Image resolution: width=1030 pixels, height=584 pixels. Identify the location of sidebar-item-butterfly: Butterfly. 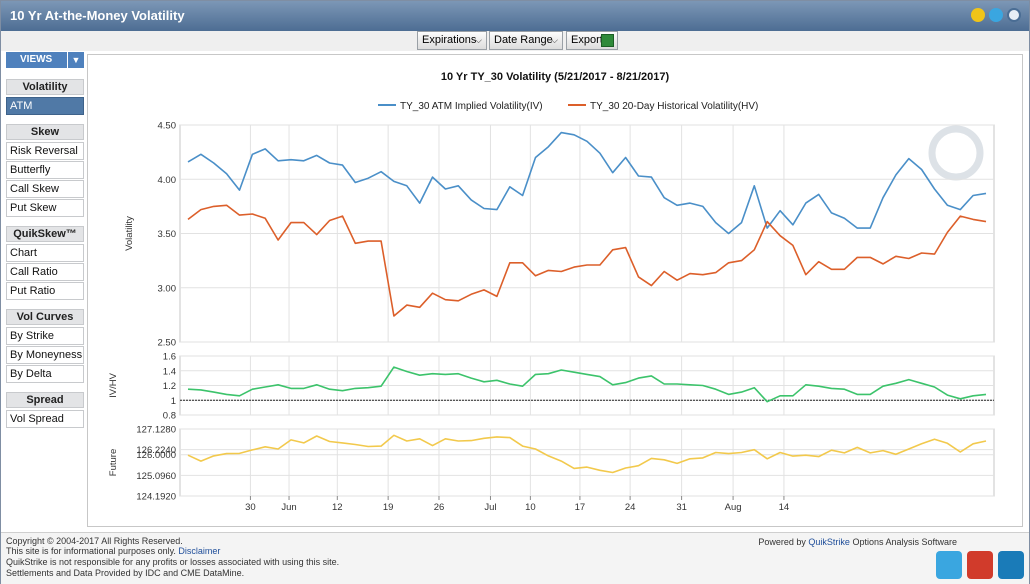
(45, 170).